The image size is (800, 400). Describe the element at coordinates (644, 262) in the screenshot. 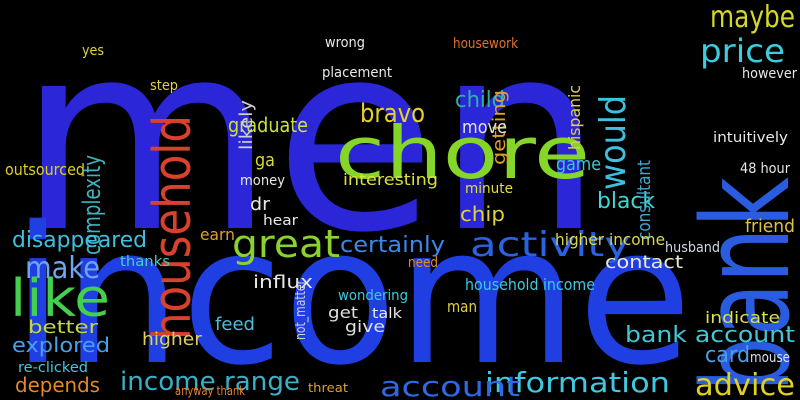

I see `word: contact` at that location.